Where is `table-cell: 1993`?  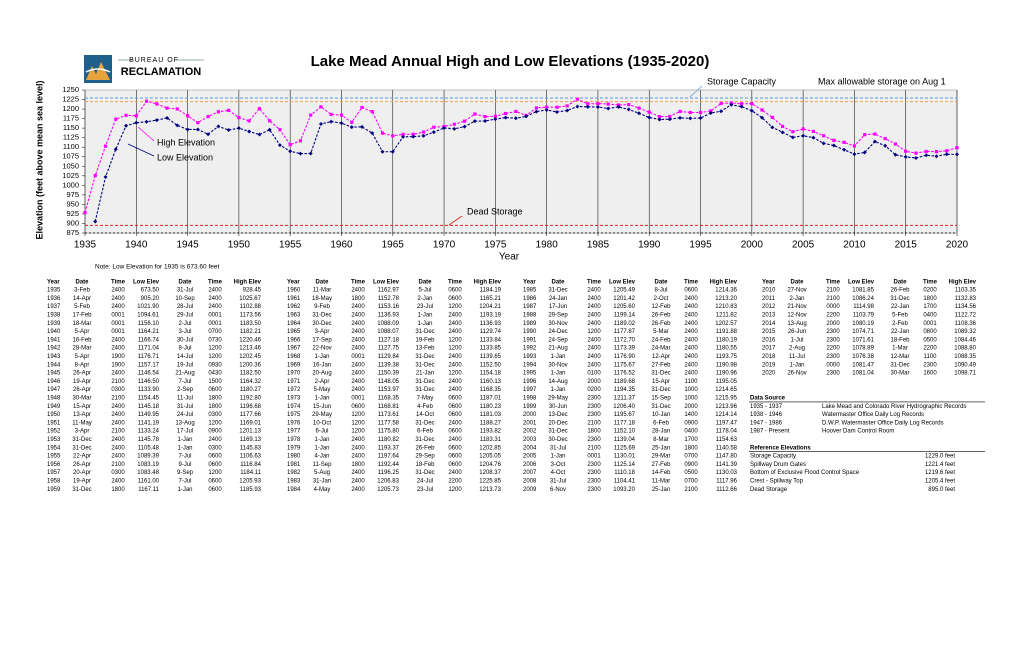 table-cell: 1993 is located at coordinates (530, 357).